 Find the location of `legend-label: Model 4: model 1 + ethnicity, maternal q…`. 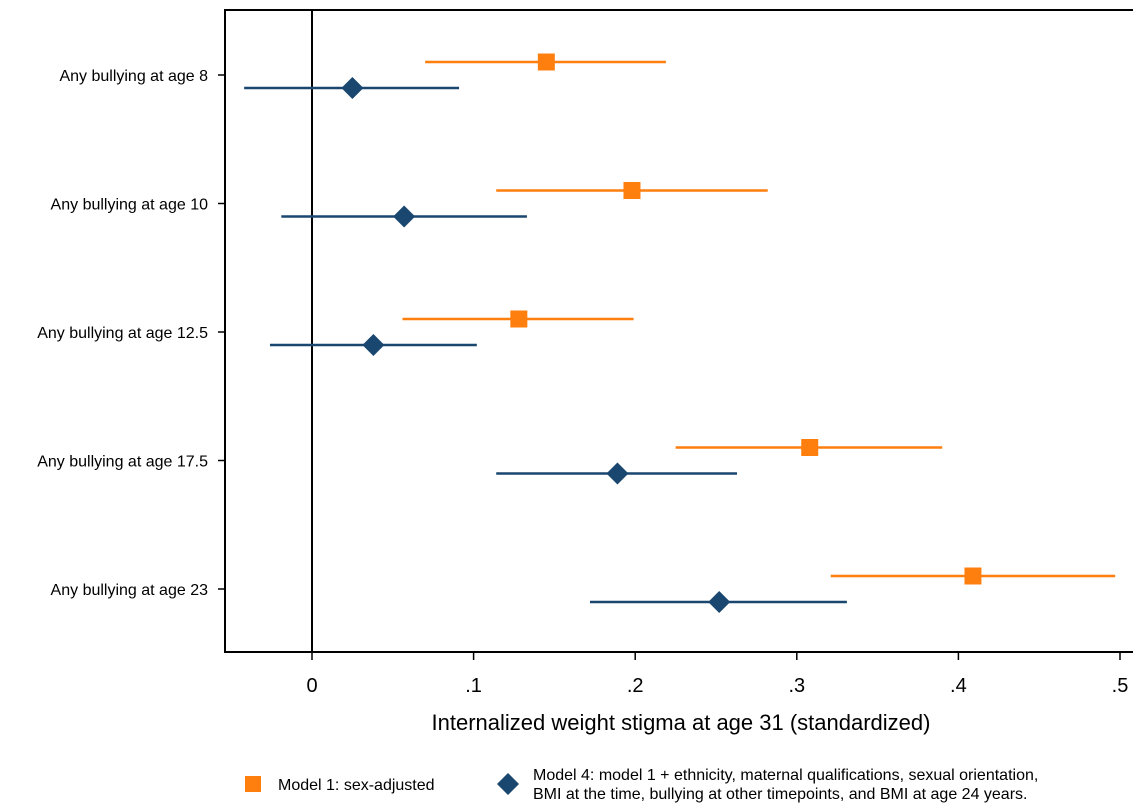

legend-label: Model 4: model 1 + ethnicity, maternal q… is located at coordinates (785, 775).